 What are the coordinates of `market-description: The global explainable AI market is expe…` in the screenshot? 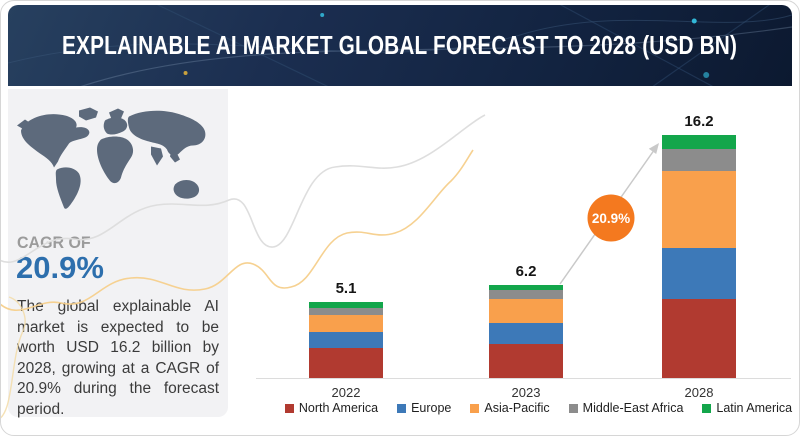 It's located at (118, 358).